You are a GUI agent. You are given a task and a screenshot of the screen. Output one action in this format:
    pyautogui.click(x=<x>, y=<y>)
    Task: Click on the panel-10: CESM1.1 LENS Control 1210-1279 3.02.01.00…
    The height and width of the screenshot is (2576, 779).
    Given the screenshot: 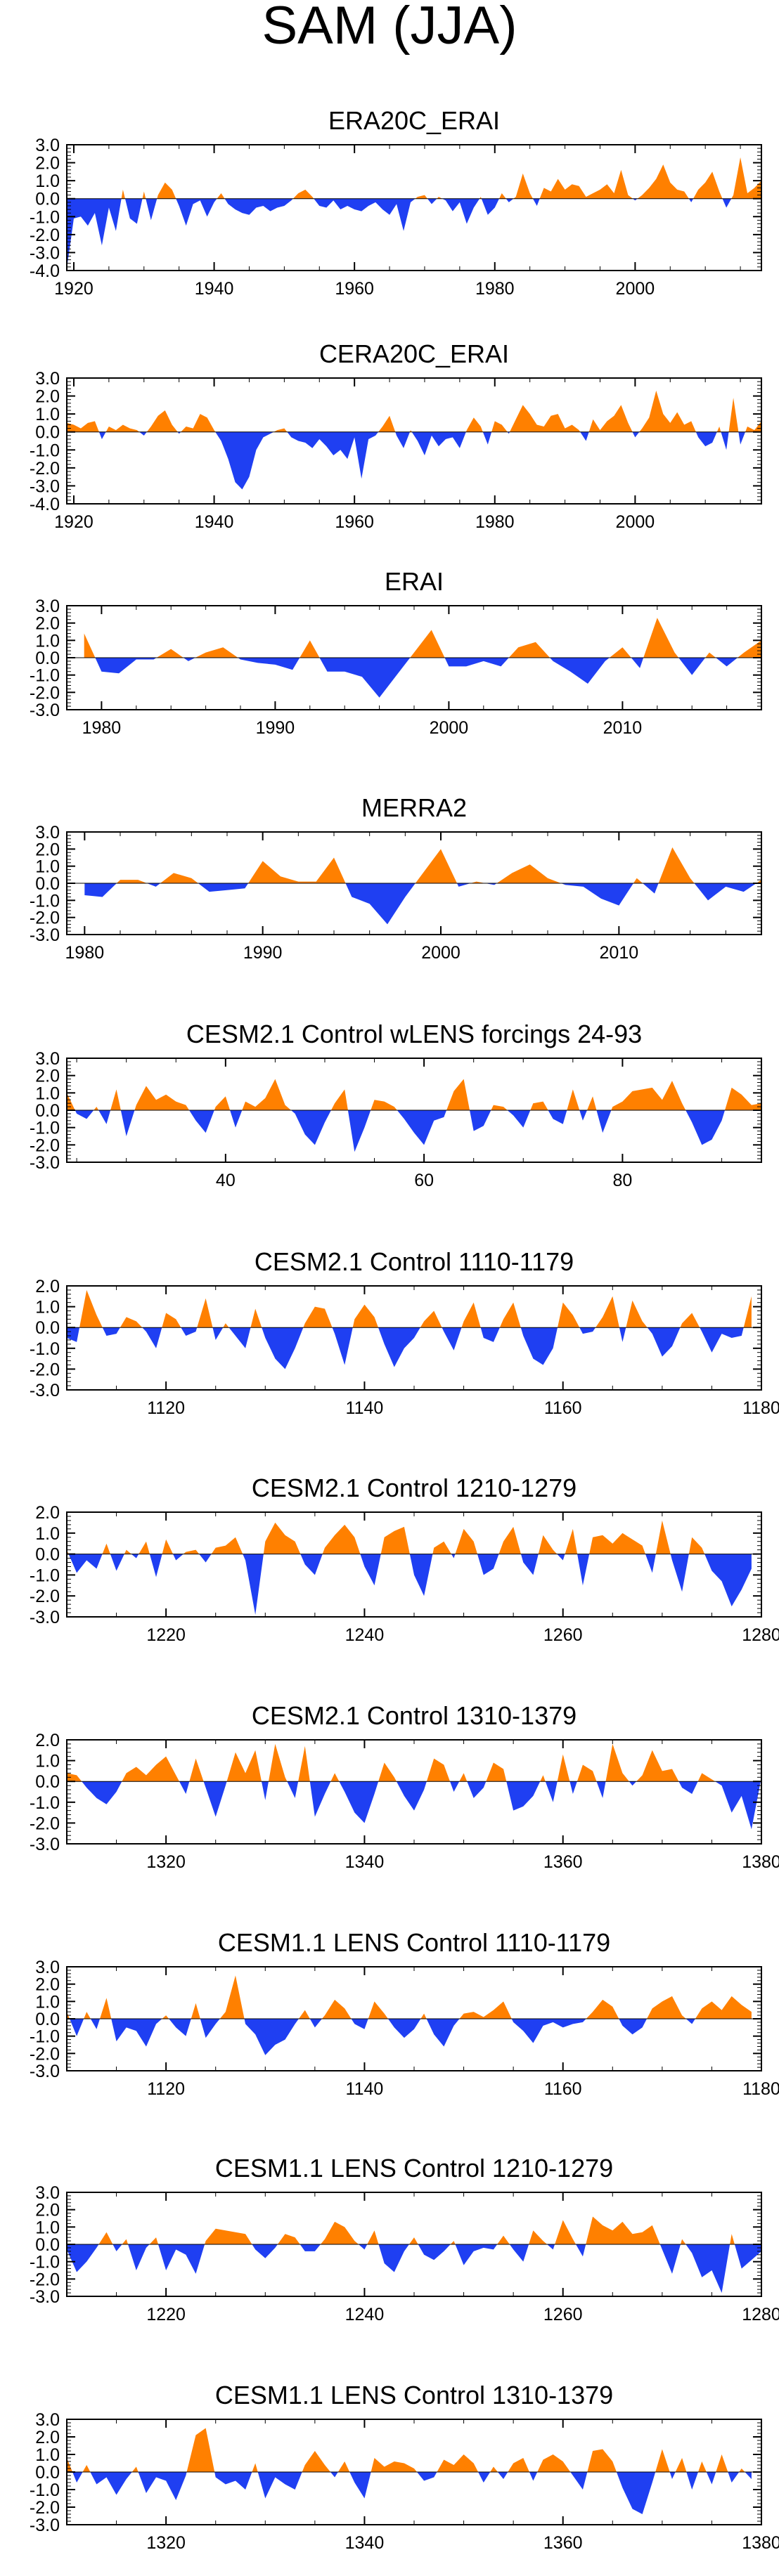 What is the action you would take?
    pyautogui.click(x=404, y=2239)
    